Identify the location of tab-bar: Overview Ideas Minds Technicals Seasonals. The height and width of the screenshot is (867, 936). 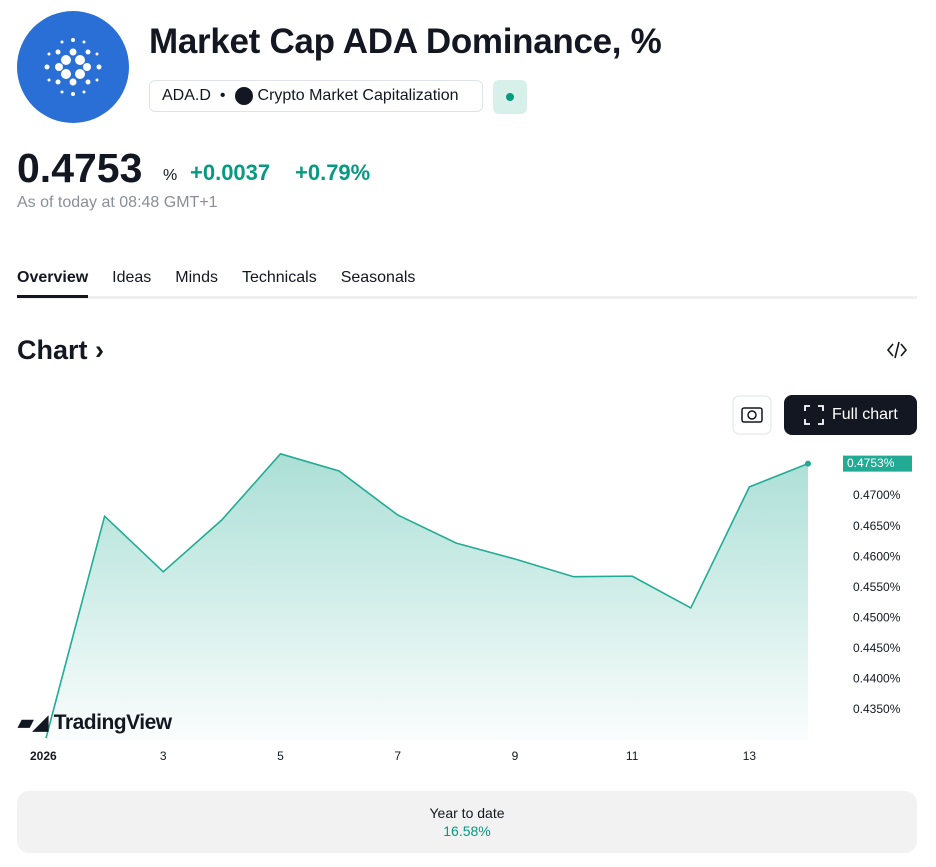
(216, 278).